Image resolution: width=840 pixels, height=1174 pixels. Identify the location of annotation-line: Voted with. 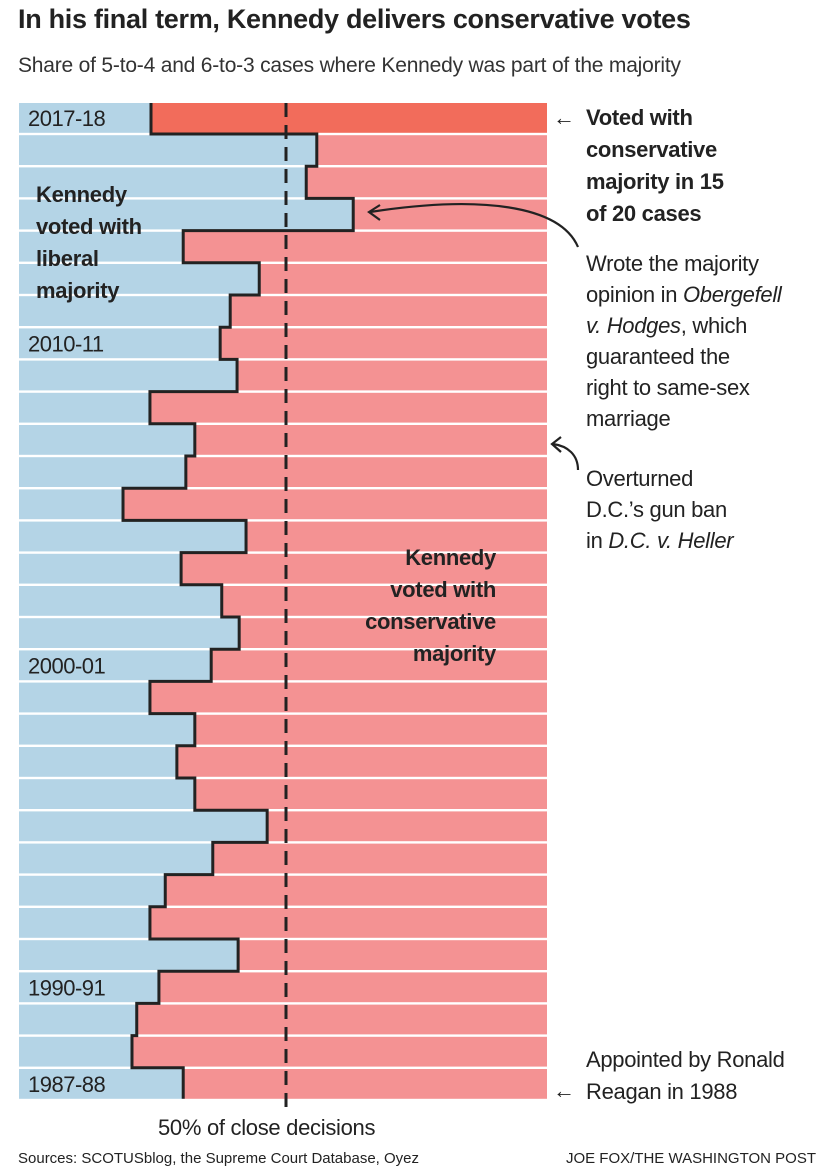
(639, 117).